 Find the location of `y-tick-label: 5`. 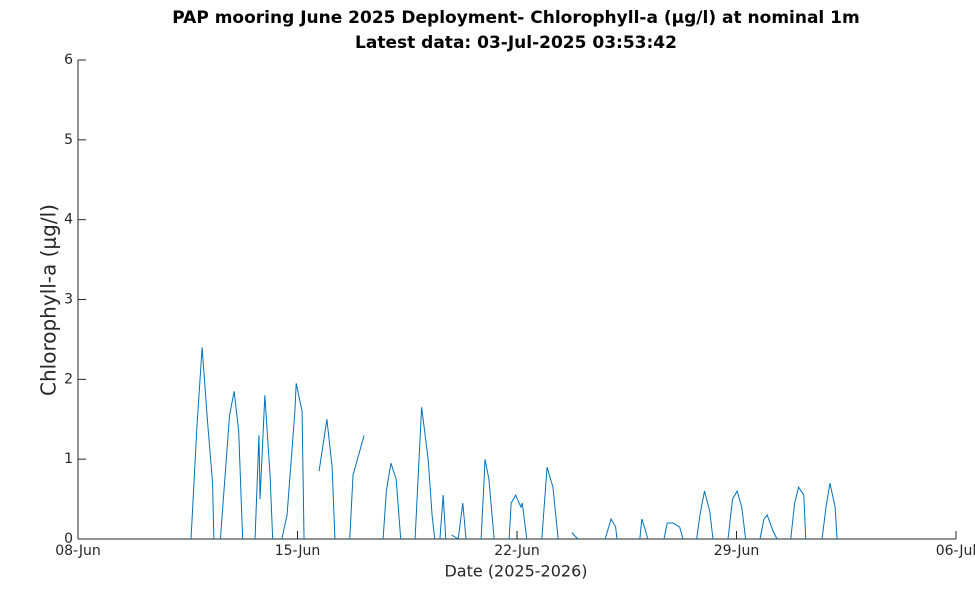

y-tick-label: 5 is located at coordinates (68, 140).